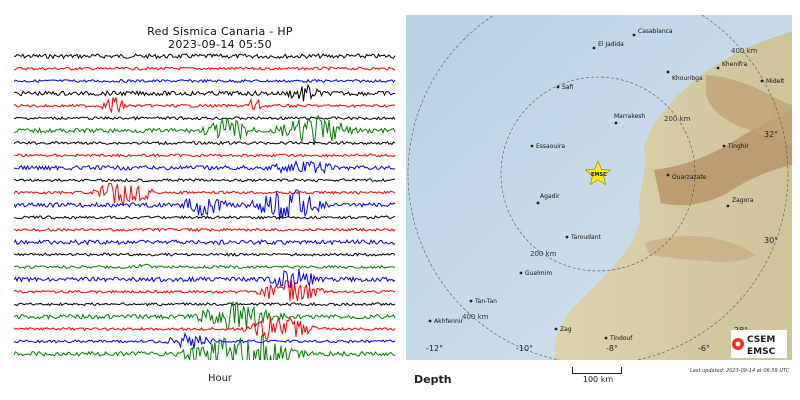 The height and width of the screenshot is (400, 800). Describe the element at coordinates (220, 31) in the screenshot. I see `seismogram-title: Red Sismica Canaria - HP` at that location.